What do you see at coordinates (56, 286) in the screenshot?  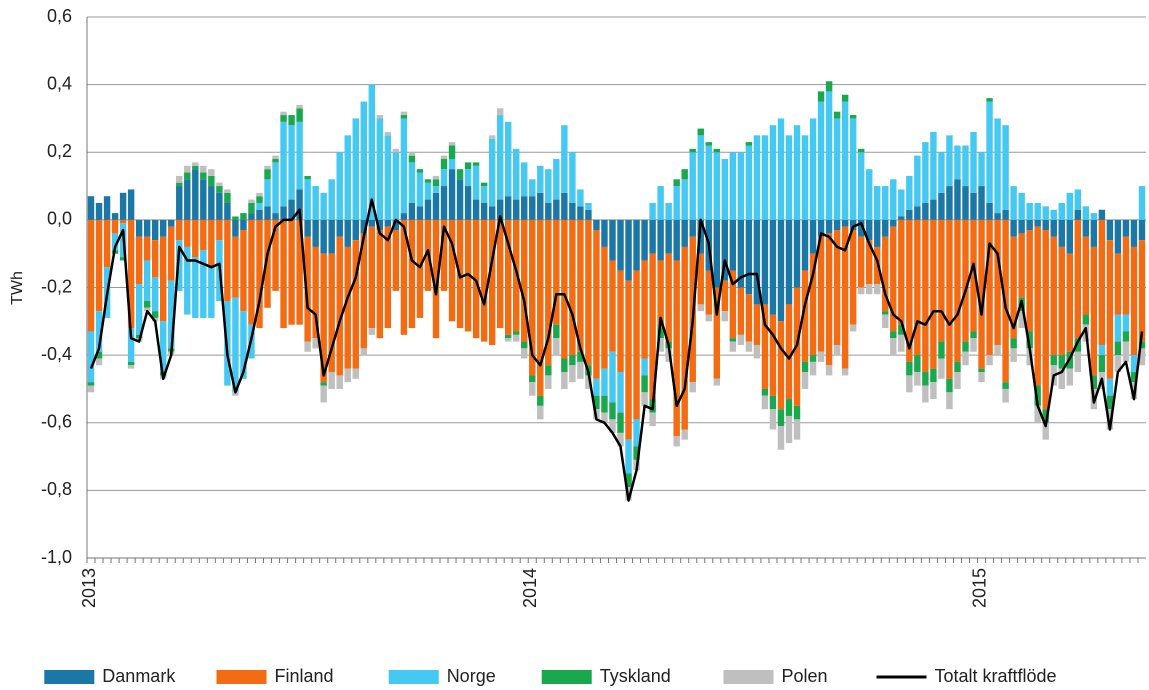 I see `y-tick-label: -0,2` at bounding box center [56, 286].